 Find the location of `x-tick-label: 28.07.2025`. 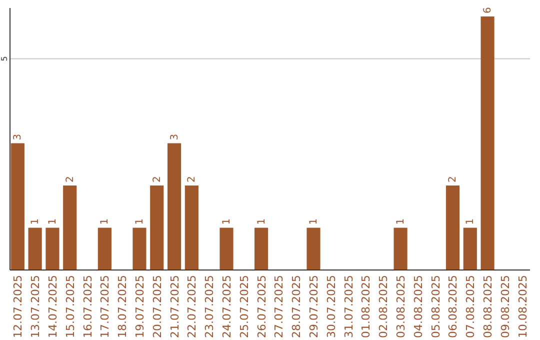

x-tick-label: 28.07.2025 is located at coordinates (297, 306).